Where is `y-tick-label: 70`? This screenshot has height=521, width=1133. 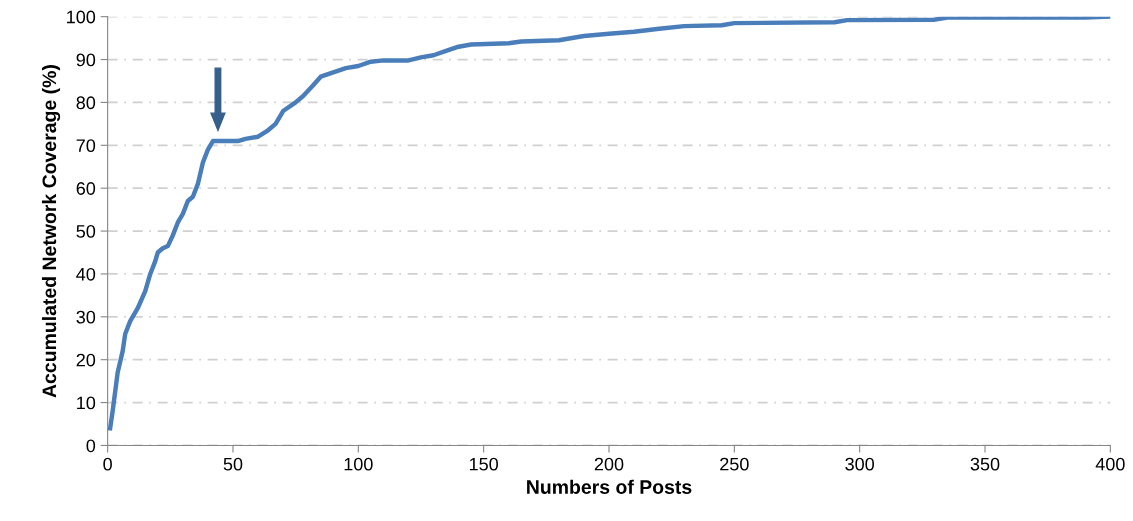
y-tick-label: 70 is located at coordinates (86, 146).